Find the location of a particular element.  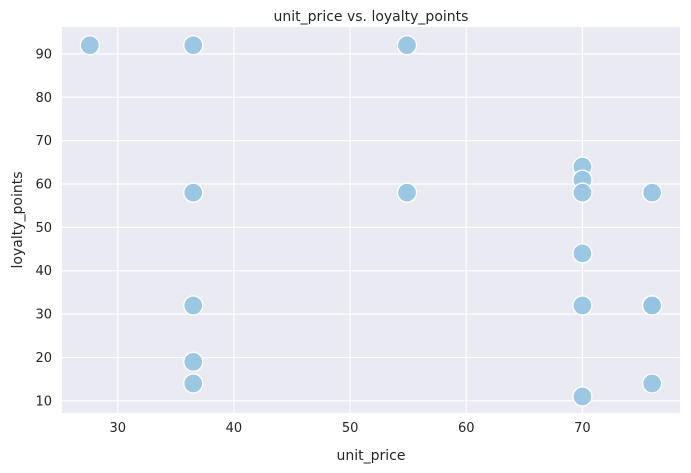

y-tick-label: 60 is located at coordinates (43, 185).